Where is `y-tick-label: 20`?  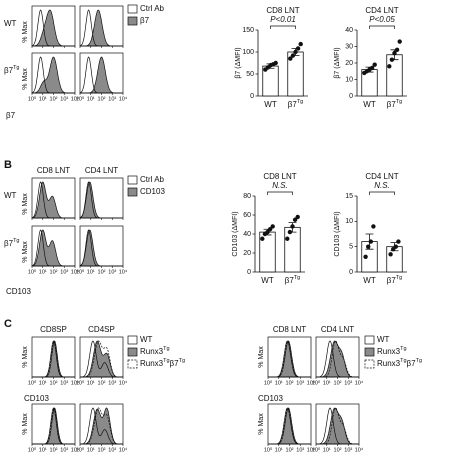 y-tick-label: 20 is located at coordinates (247, 253).